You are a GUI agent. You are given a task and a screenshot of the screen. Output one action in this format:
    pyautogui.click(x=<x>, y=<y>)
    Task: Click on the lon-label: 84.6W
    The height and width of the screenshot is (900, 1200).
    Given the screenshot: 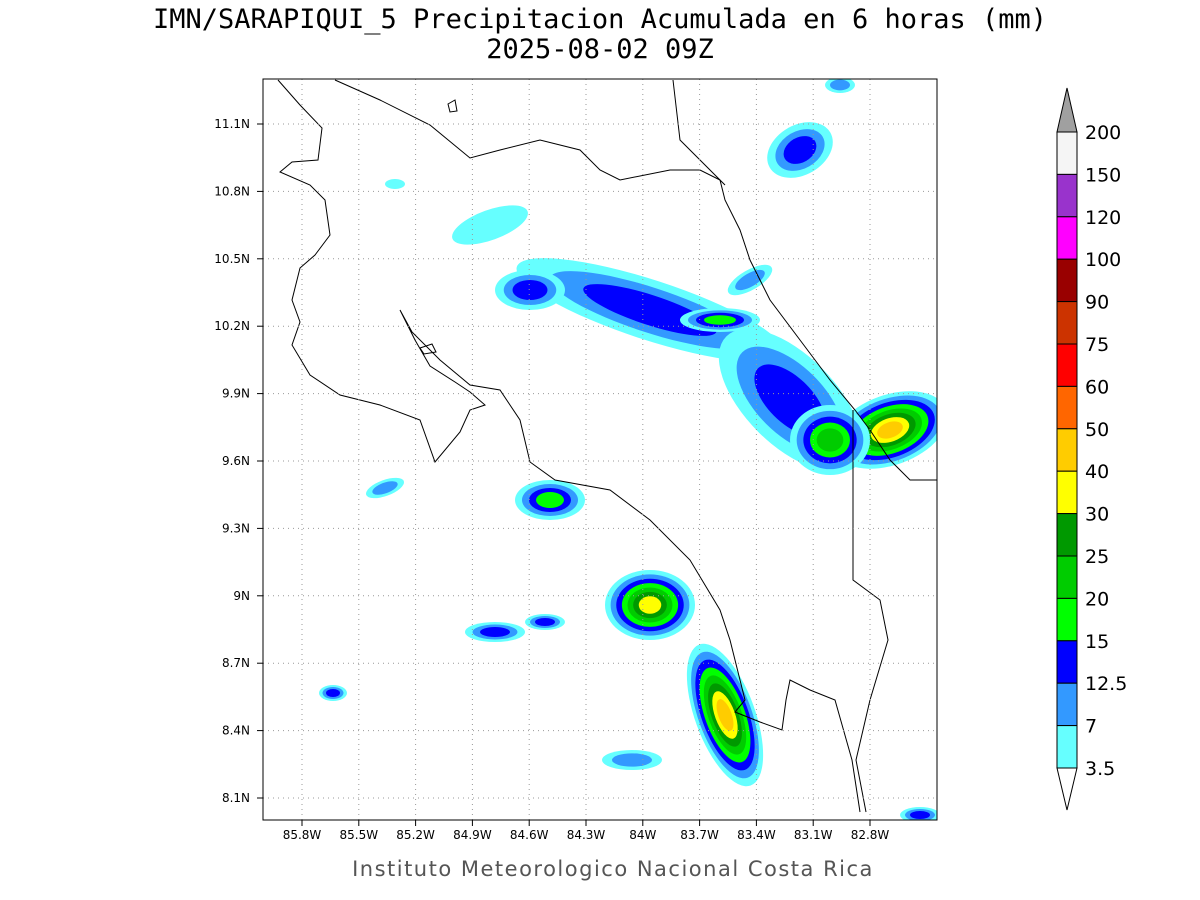 What is the action you would take?
    pyautogui.click(x=529, y=835)
    